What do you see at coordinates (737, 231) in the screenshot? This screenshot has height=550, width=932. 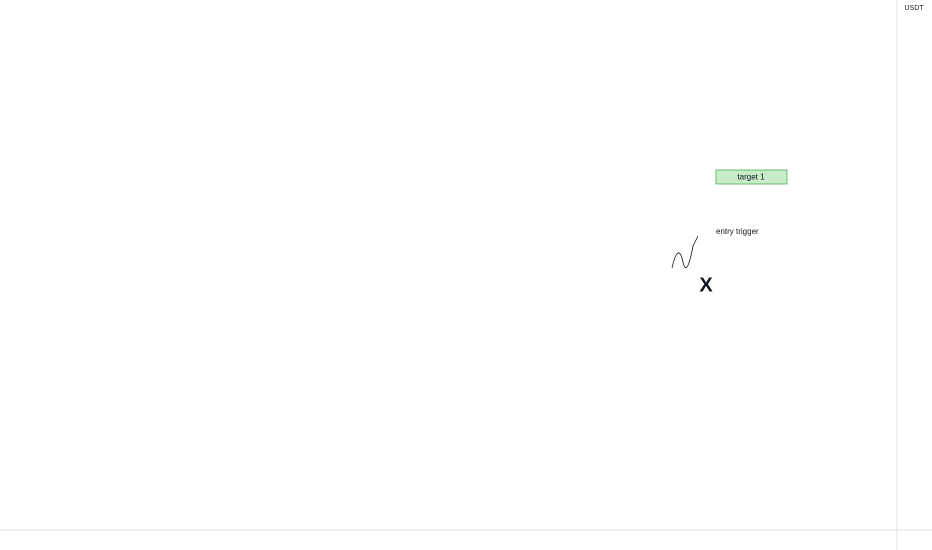 I see `entry-label: entry trigger` at bounding box center [737, 231].